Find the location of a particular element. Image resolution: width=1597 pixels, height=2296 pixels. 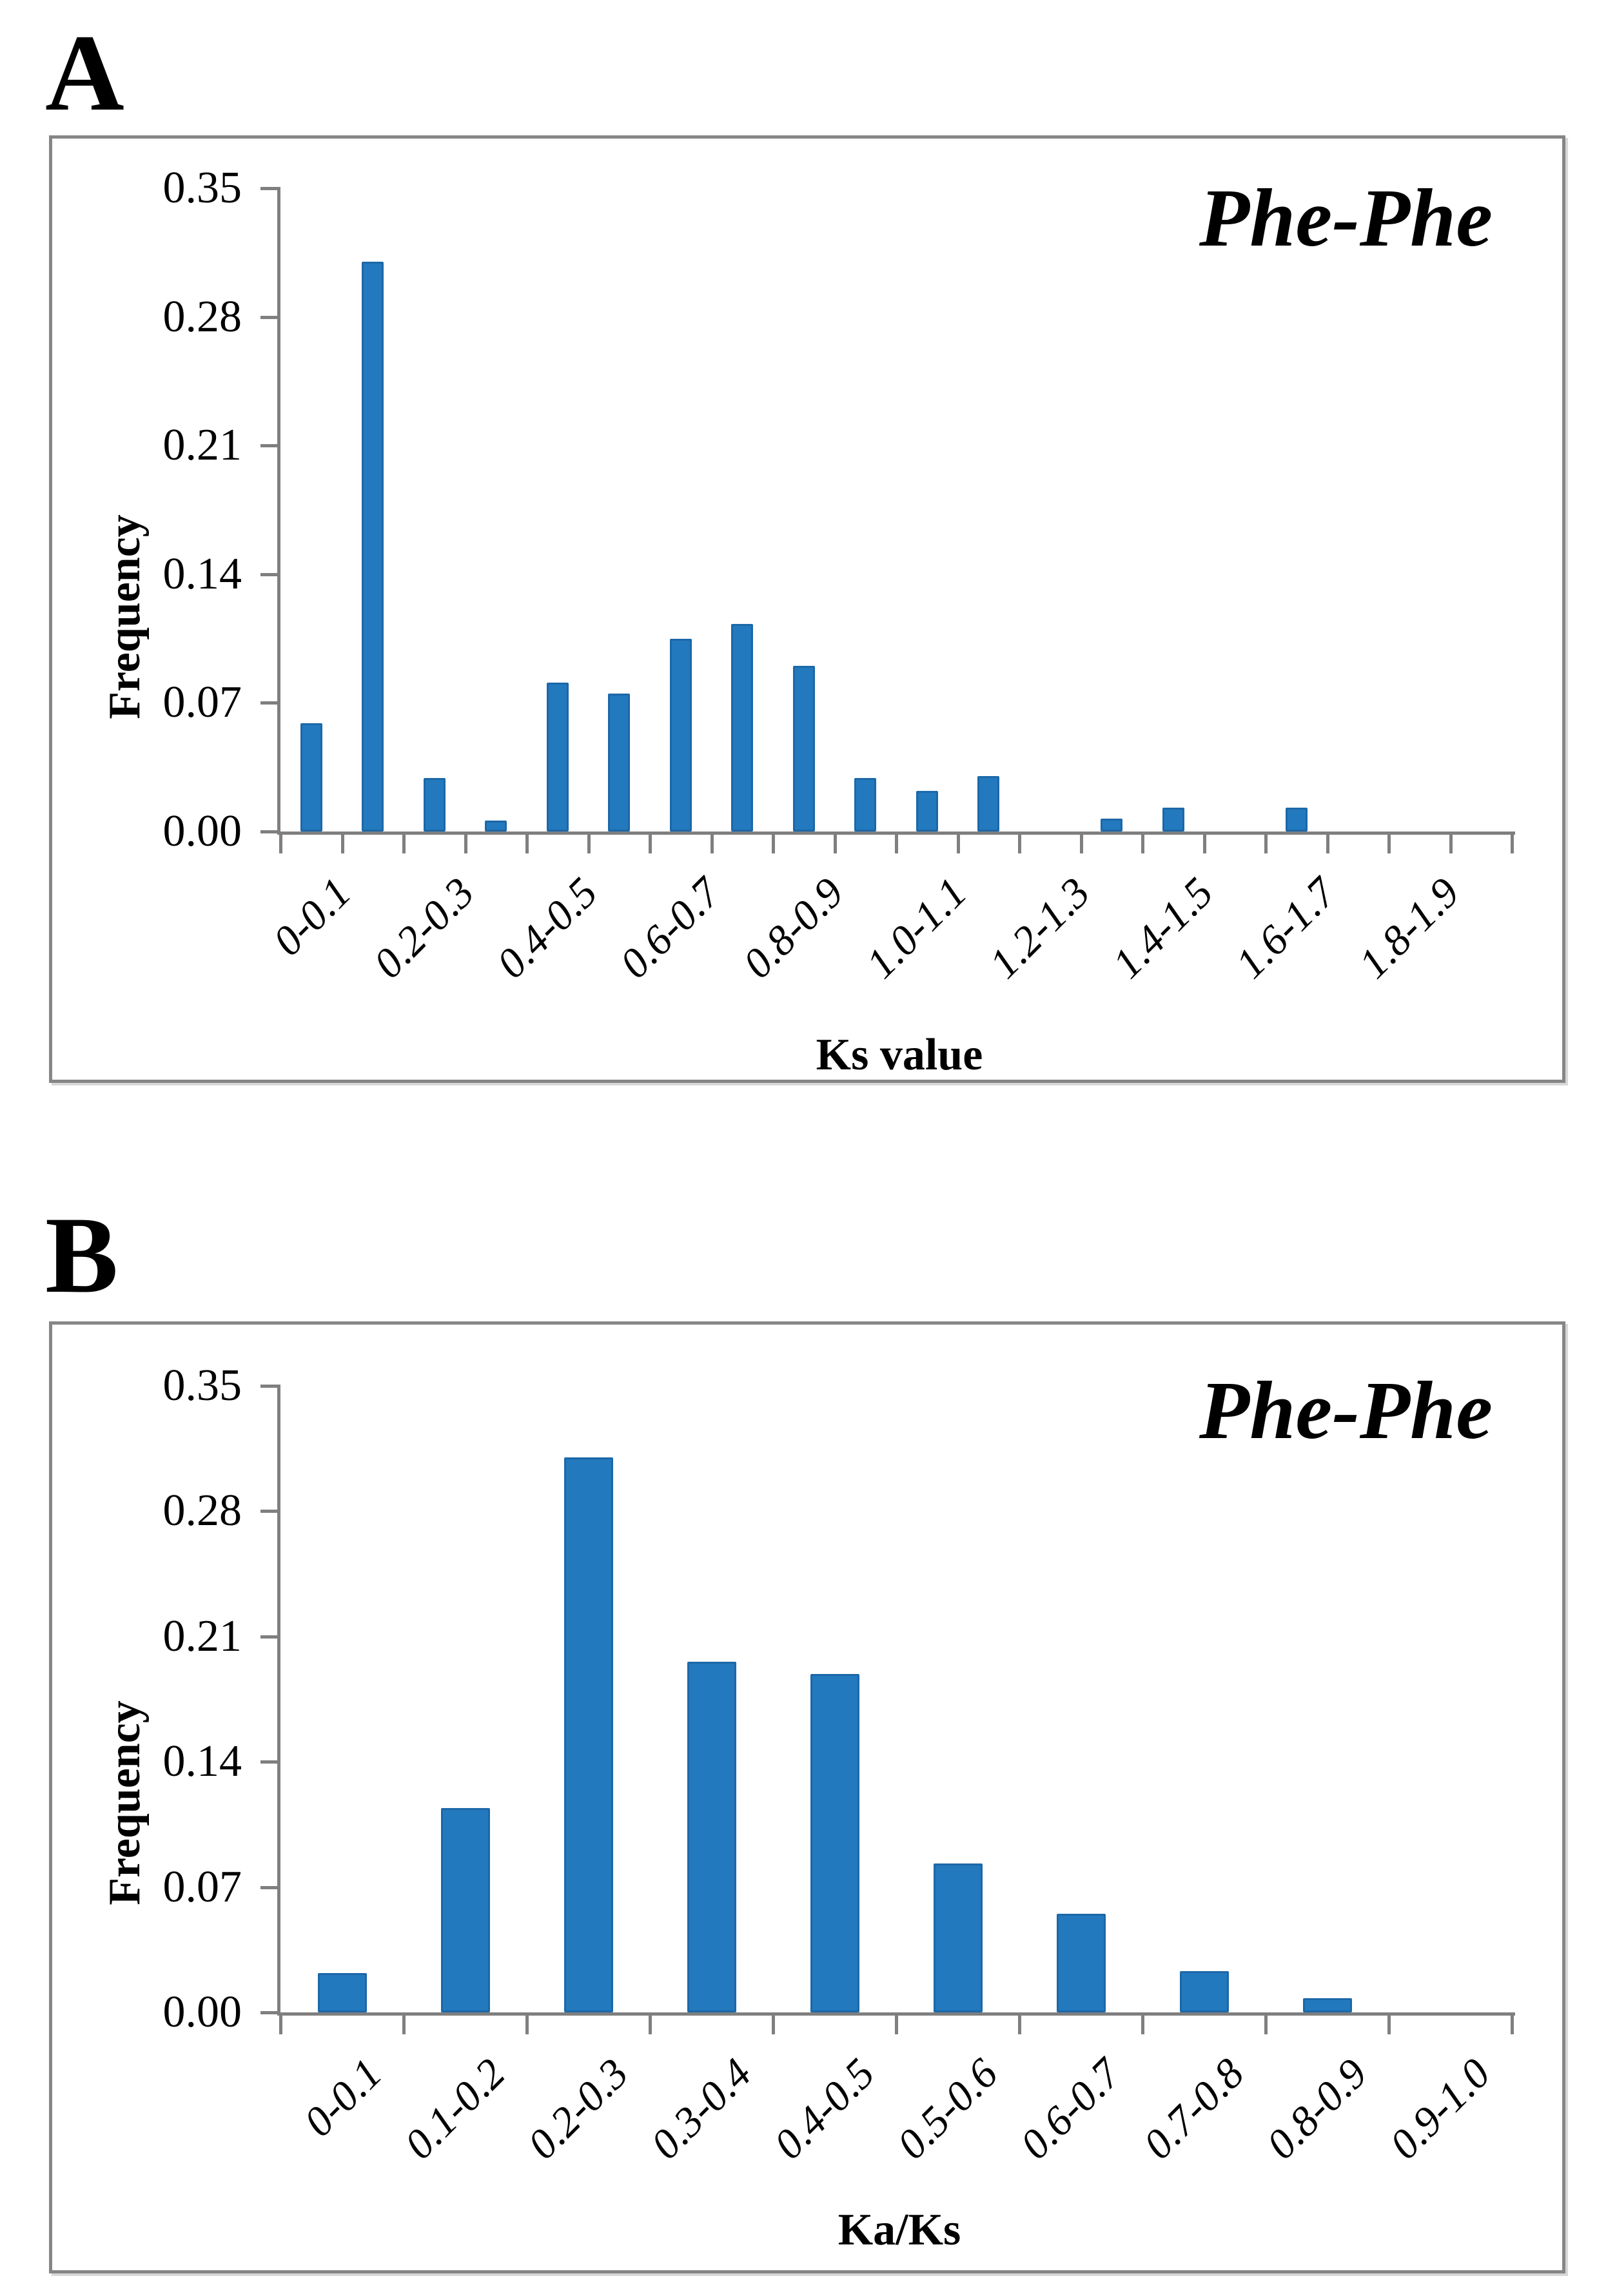

panel-b-letter: B is located at coordinates (82, 1255).